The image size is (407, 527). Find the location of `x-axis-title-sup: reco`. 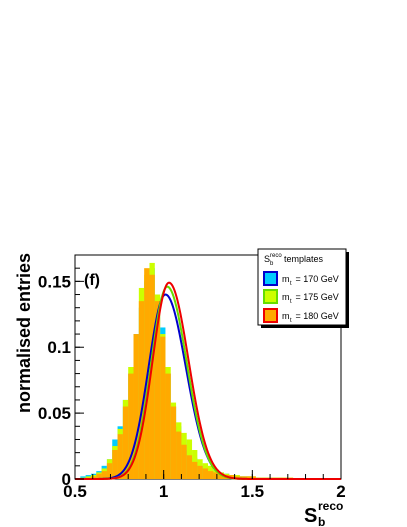

x-axis-title-sup: reco is located at coordinates (330, 506).